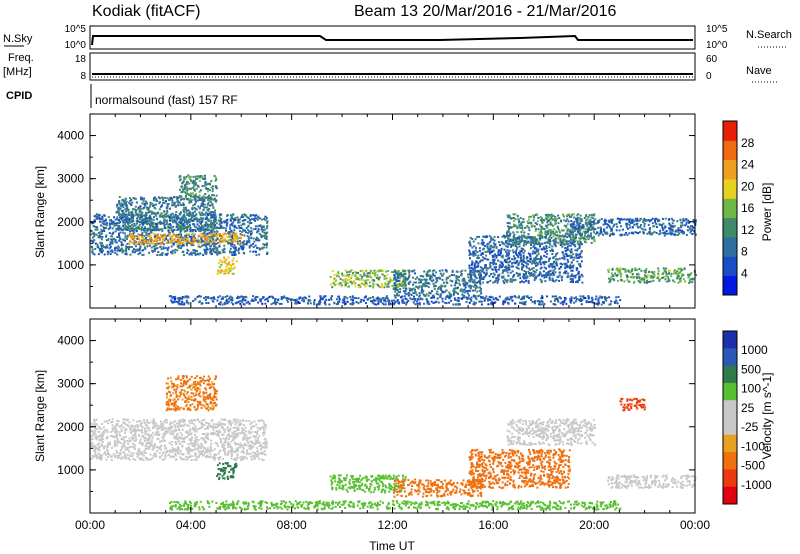  What do you see at coordinates (236, 261) in the screenshot?
I see `power-cell-r4` at bounding box center [236, 261].